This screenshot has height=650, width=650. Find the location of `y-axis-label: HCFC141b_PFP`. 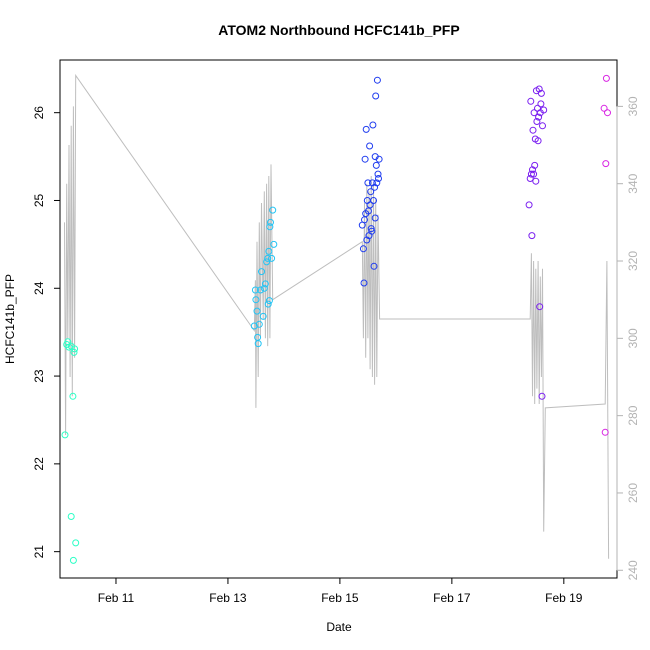

y-axis-label: HCFC141b_PFP is located at coordinates (10, 319).